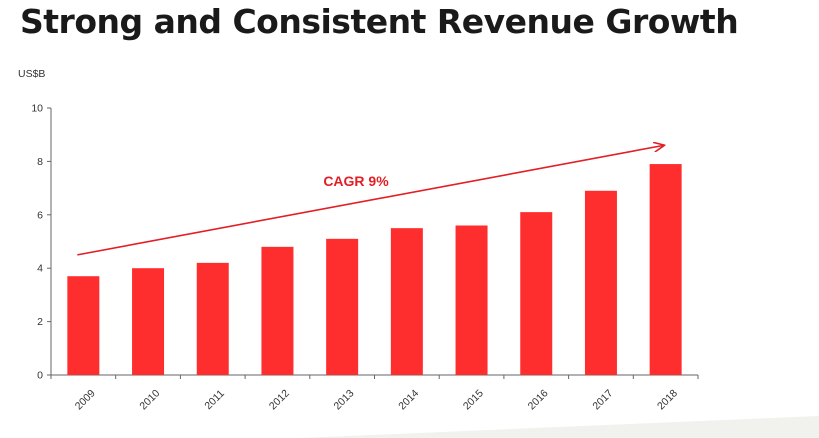  I want to click on x-tick-label: 2016, so click(538, 399).